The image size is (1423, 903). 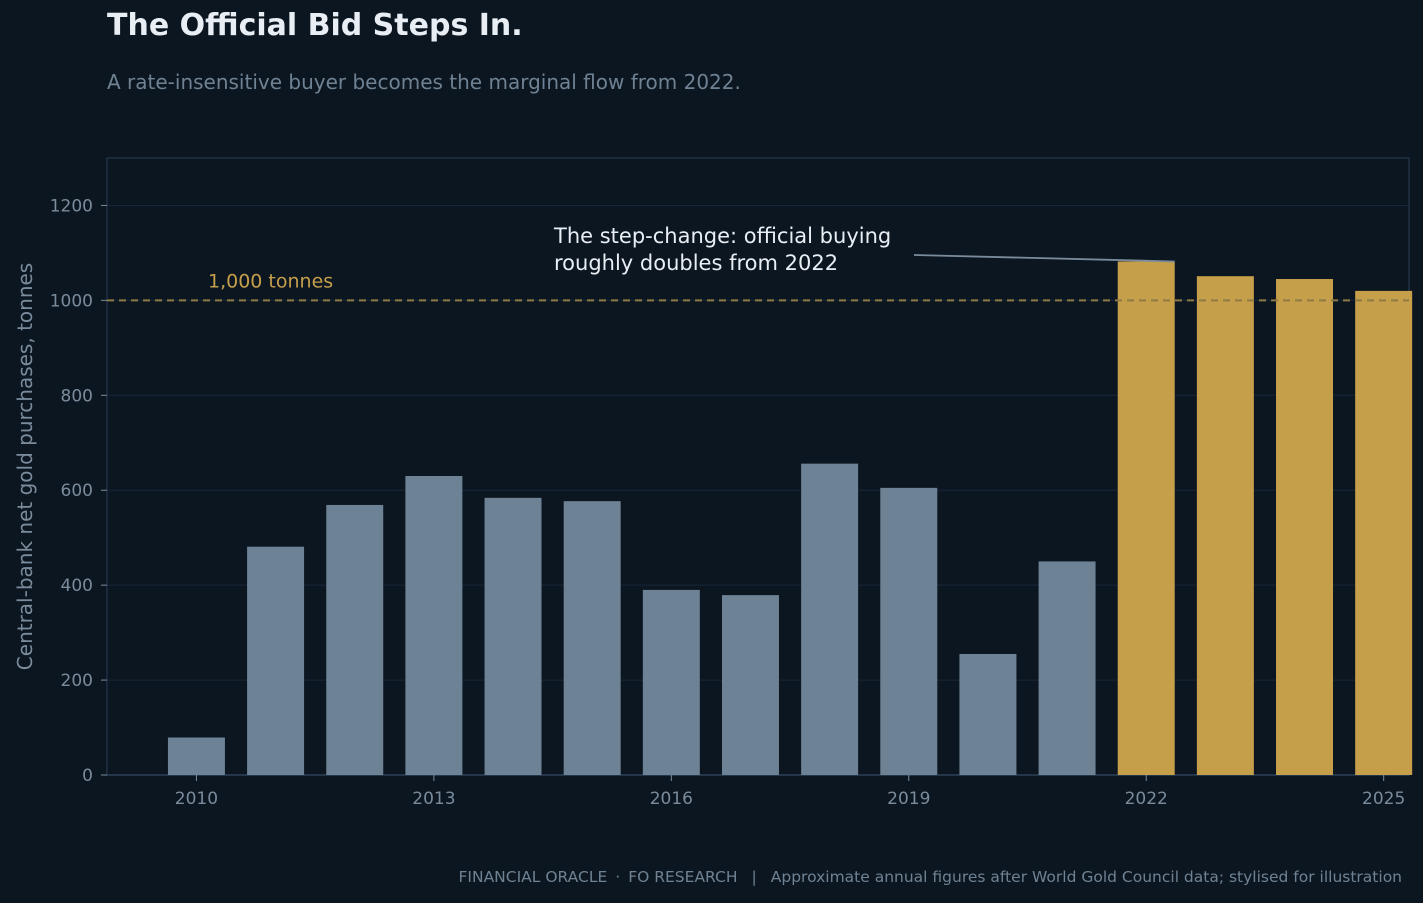 What do you see at coordinates (87, 776) in the screenshot?
I see `y-tick-label: 0` at bounding box center [87, 776].